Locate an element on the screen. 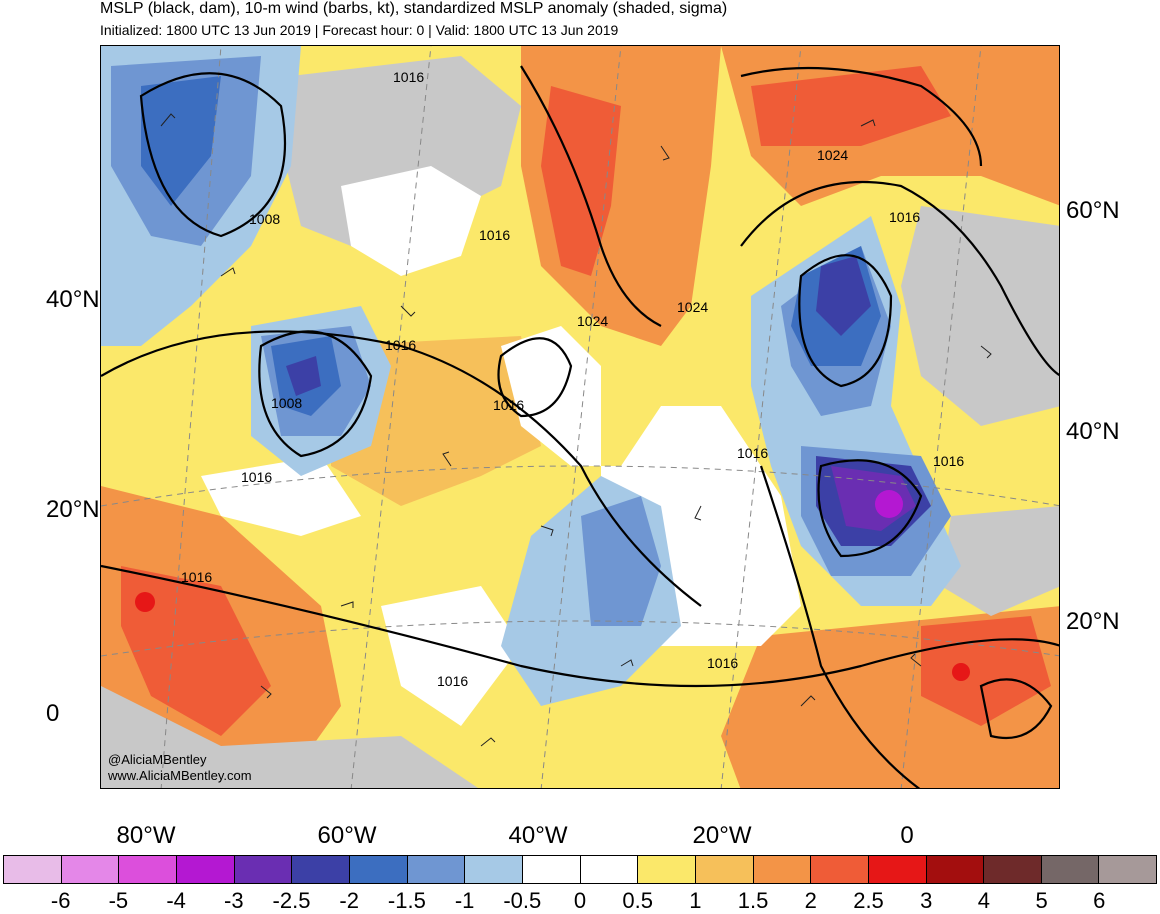 Image resolution: width=1160 pixels, height=914 pixels. colorbar-tick-label: 3 is located at coordinates (926, 900).